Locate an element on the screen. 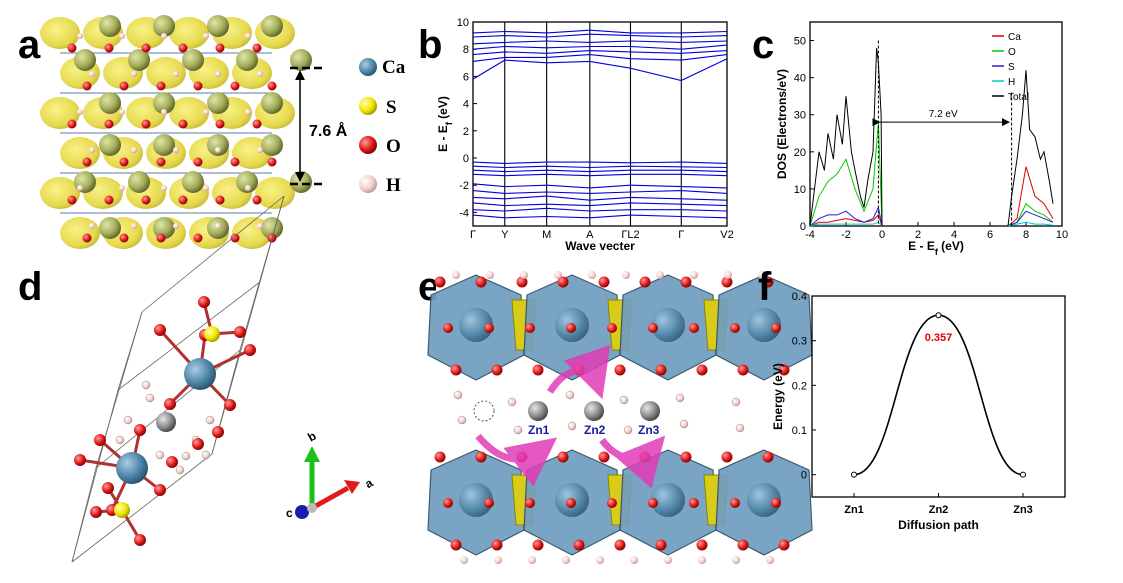 The image size is (1123, 583). unit-cell-structure is located at coordinates (178, 379).